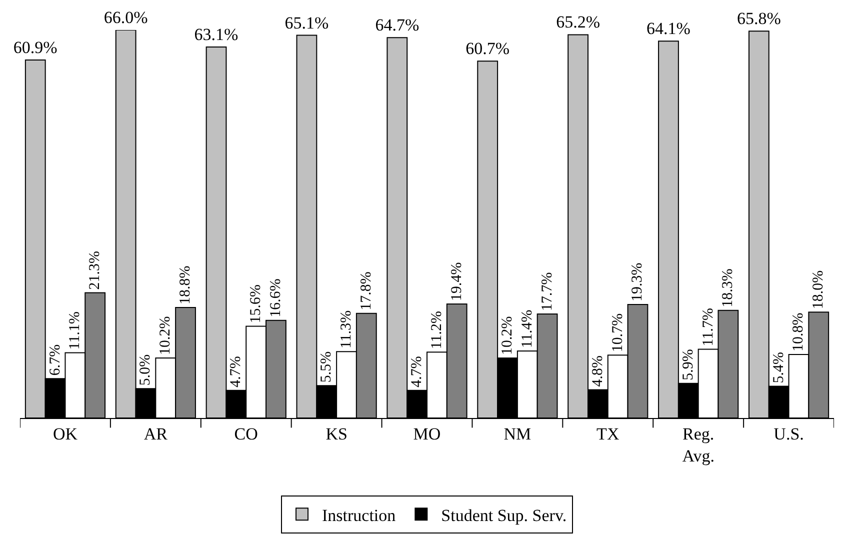  I want to click on data-label: 19.3%, so click(638, 282).